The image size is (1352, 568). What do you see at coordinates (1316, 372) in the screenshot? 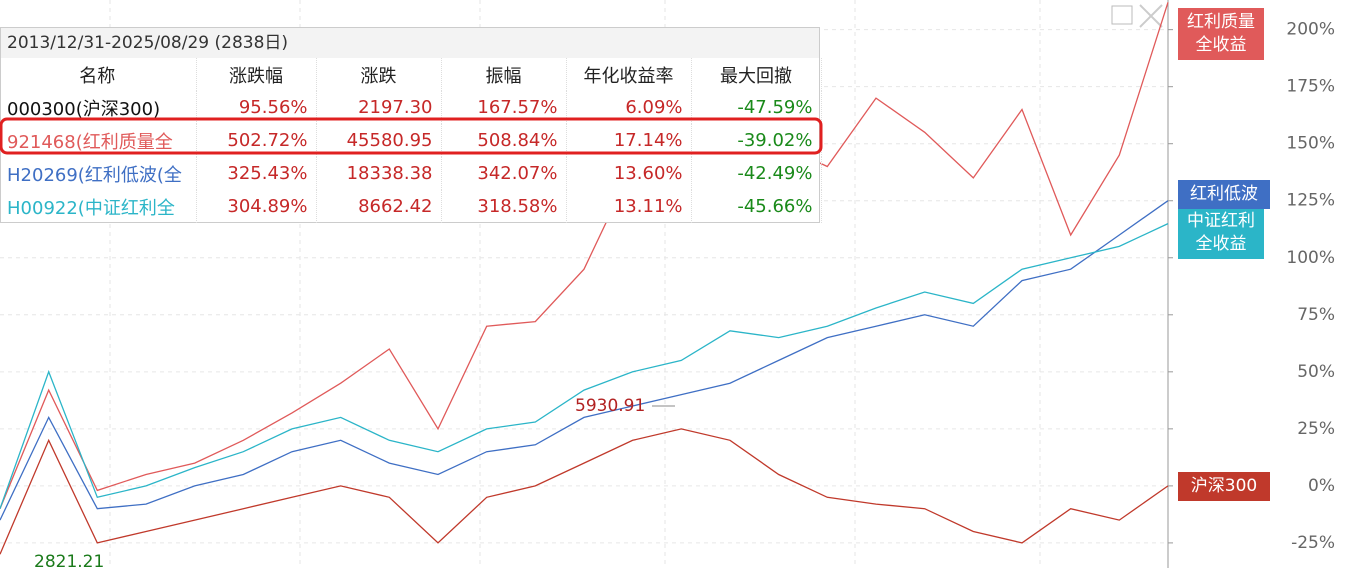
I see `y-tick-label: 50%` at bounding box center [1316, 372].